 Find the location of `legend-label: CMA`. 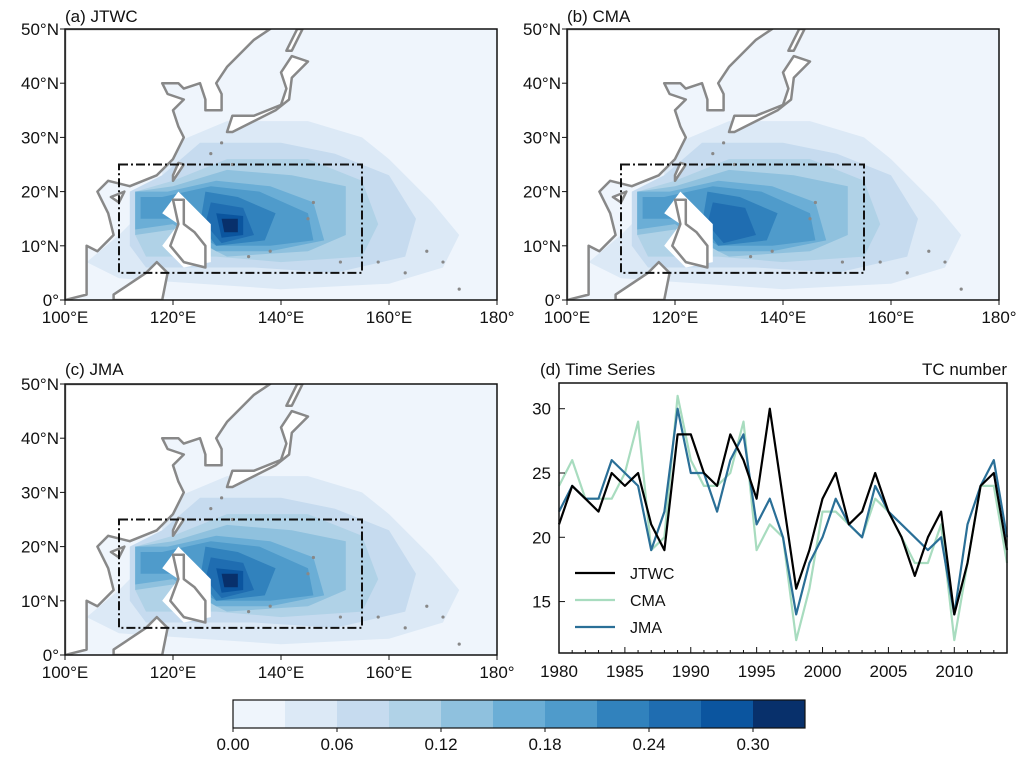

legend-label: CMA is located at coordinates (648, 601).